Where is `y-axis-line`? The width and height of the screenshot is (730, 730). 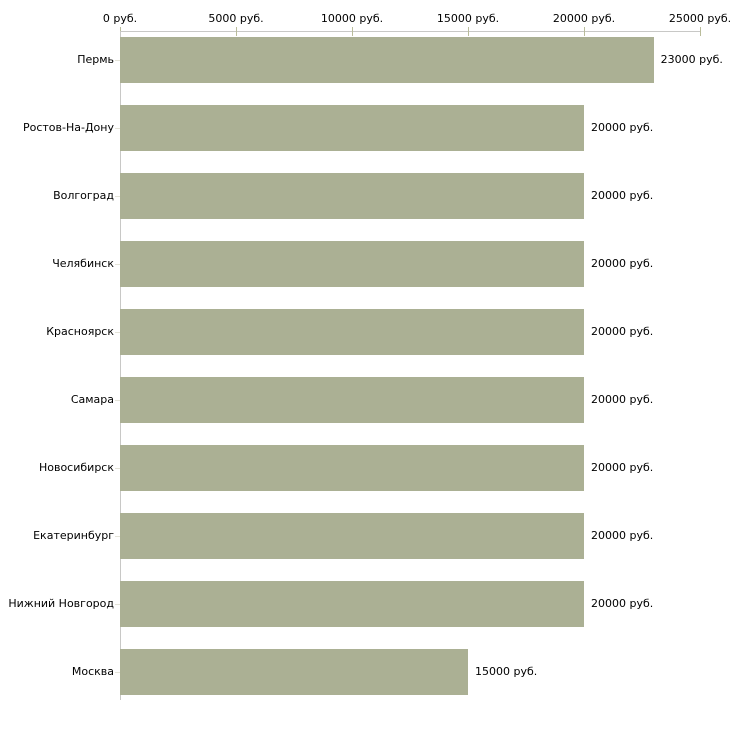
y-axis-line is located at coordinates (120, 365).